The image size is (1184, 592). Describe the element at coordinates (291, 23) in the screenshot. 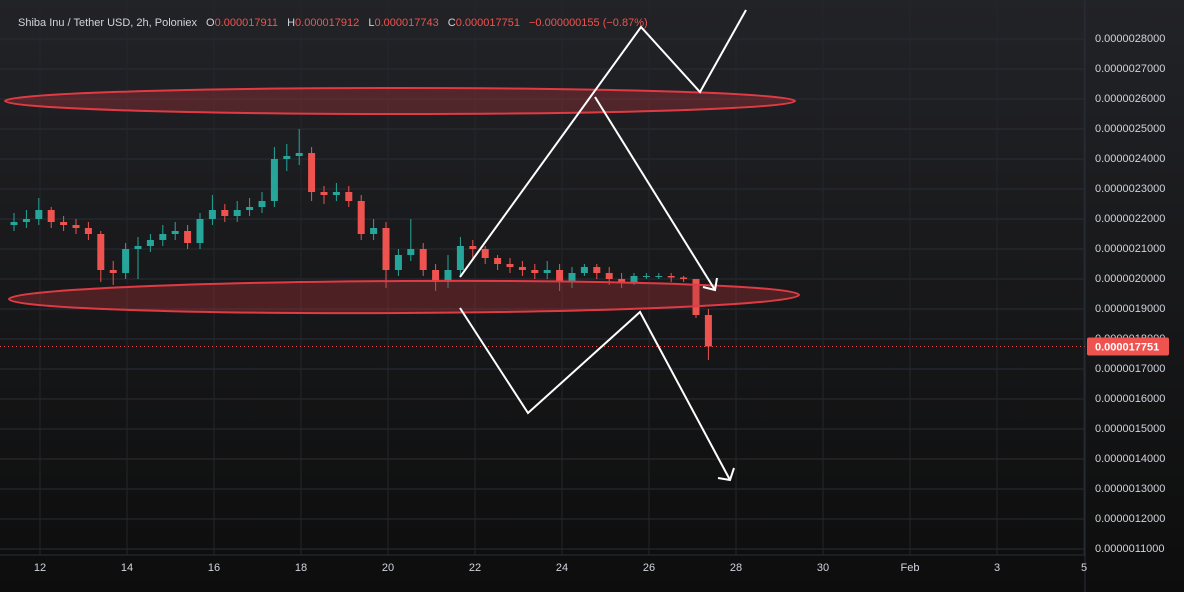

I see `high-key: H` at that location.